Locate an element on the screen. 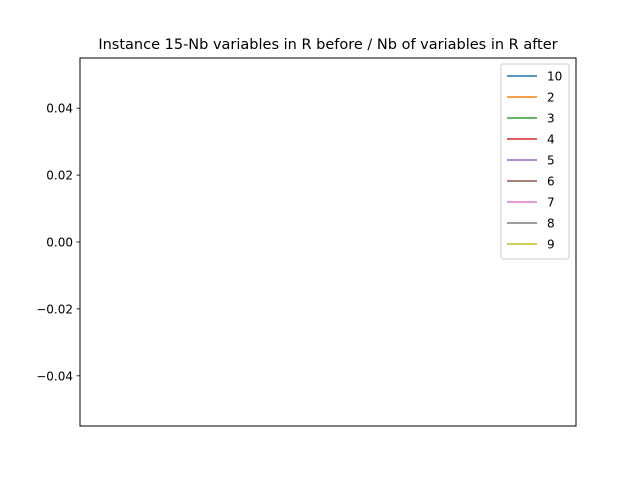 The width and height of the screenshot is (640, 480). y-axis: 0.04 0.02 0.00 −0.02 −0.04 is located at coordinates (58, 242).